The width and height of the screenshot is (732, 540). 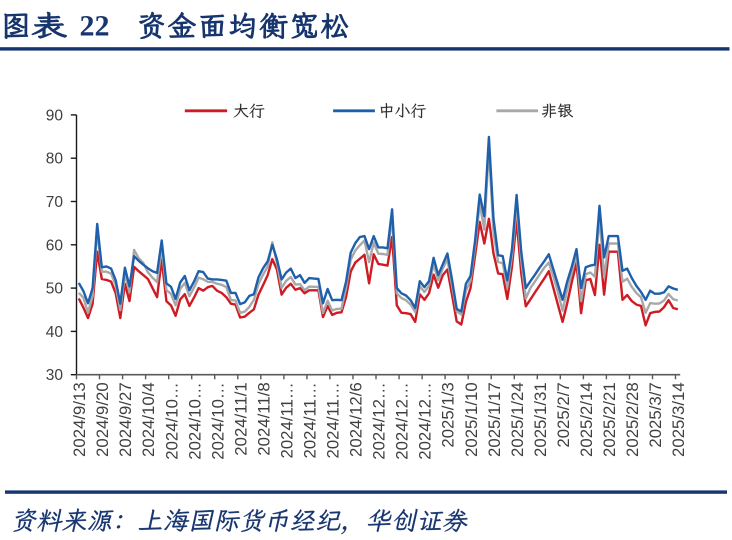 I want to click on svg-text: 2025/2/21, so click(x=609, y=419).